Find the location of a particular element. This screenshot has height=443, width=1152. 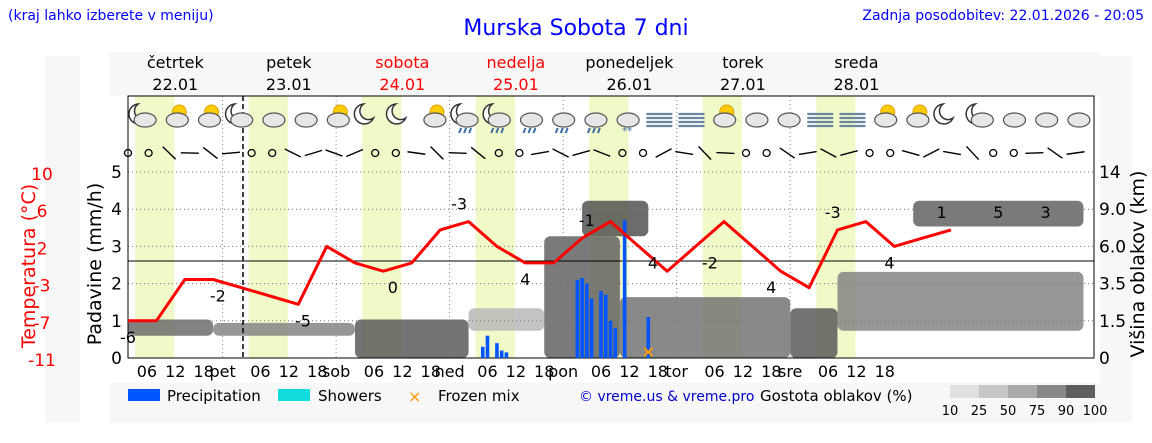

temperature-label: -2 is located at coordinates (710, 262).